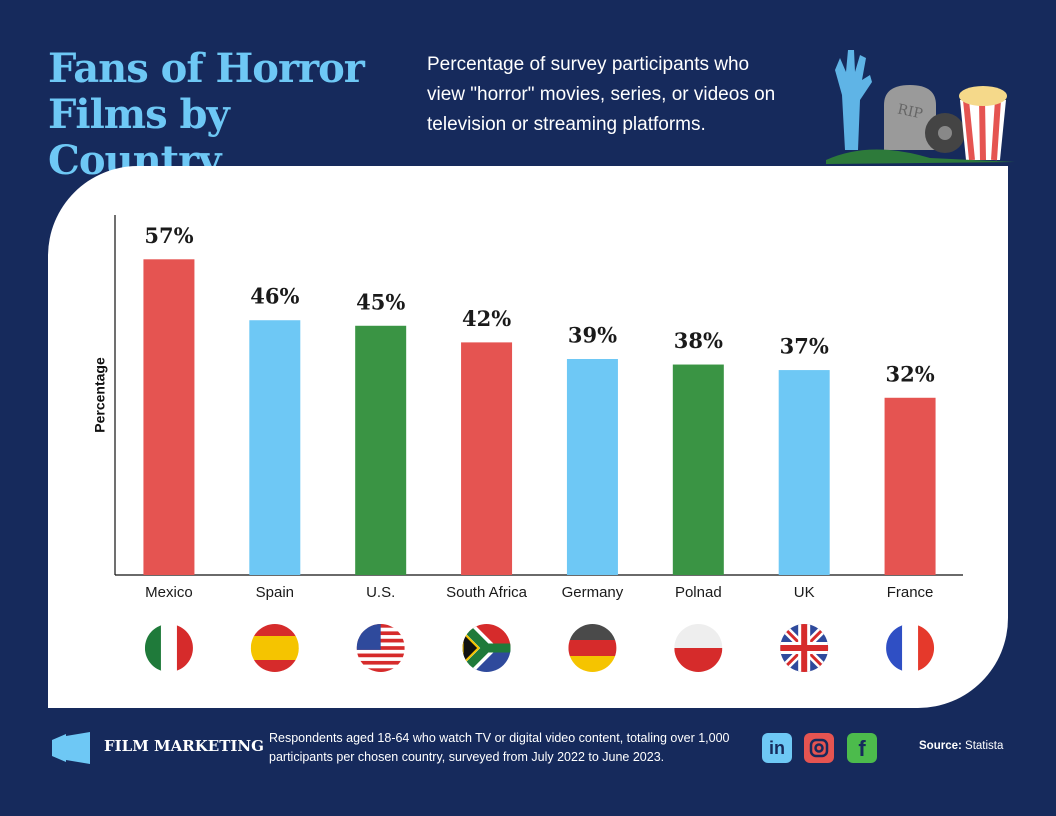 The width and height of the screenshot is (1056, 816). I want to click on brand-name: FILM MARKETING, so click(184, 746).